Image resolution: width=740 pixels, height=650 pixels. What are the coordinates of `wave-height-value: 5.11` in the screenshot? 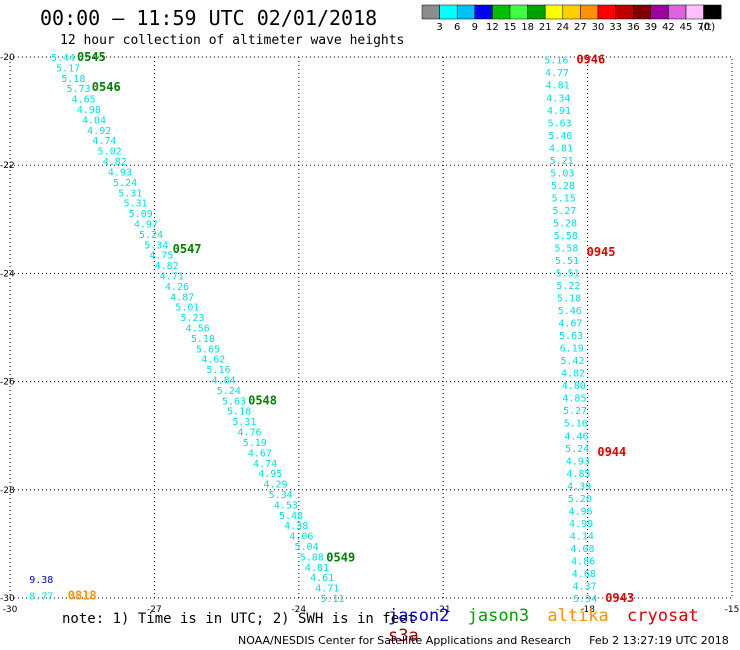 It's located at (332, 599).